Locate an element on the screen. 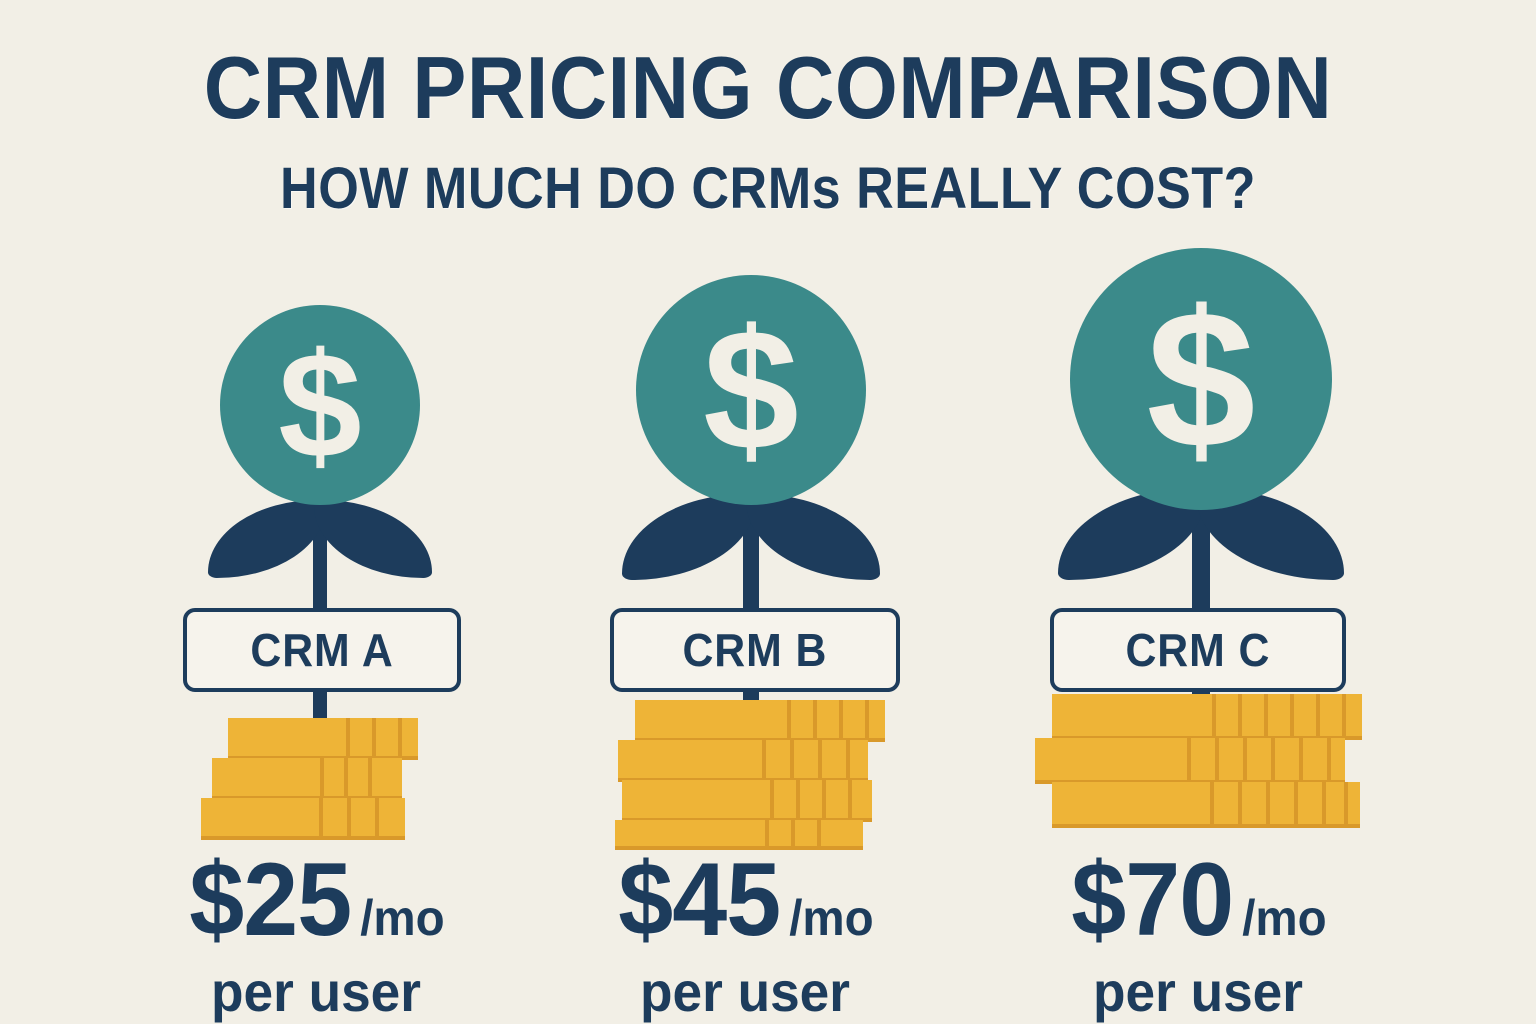 The height and width of the screenshot is (1024, 1536). page-subtitle: HOW MUCH DO CRMs REALLY COST? is located at coordinates (768, 188).